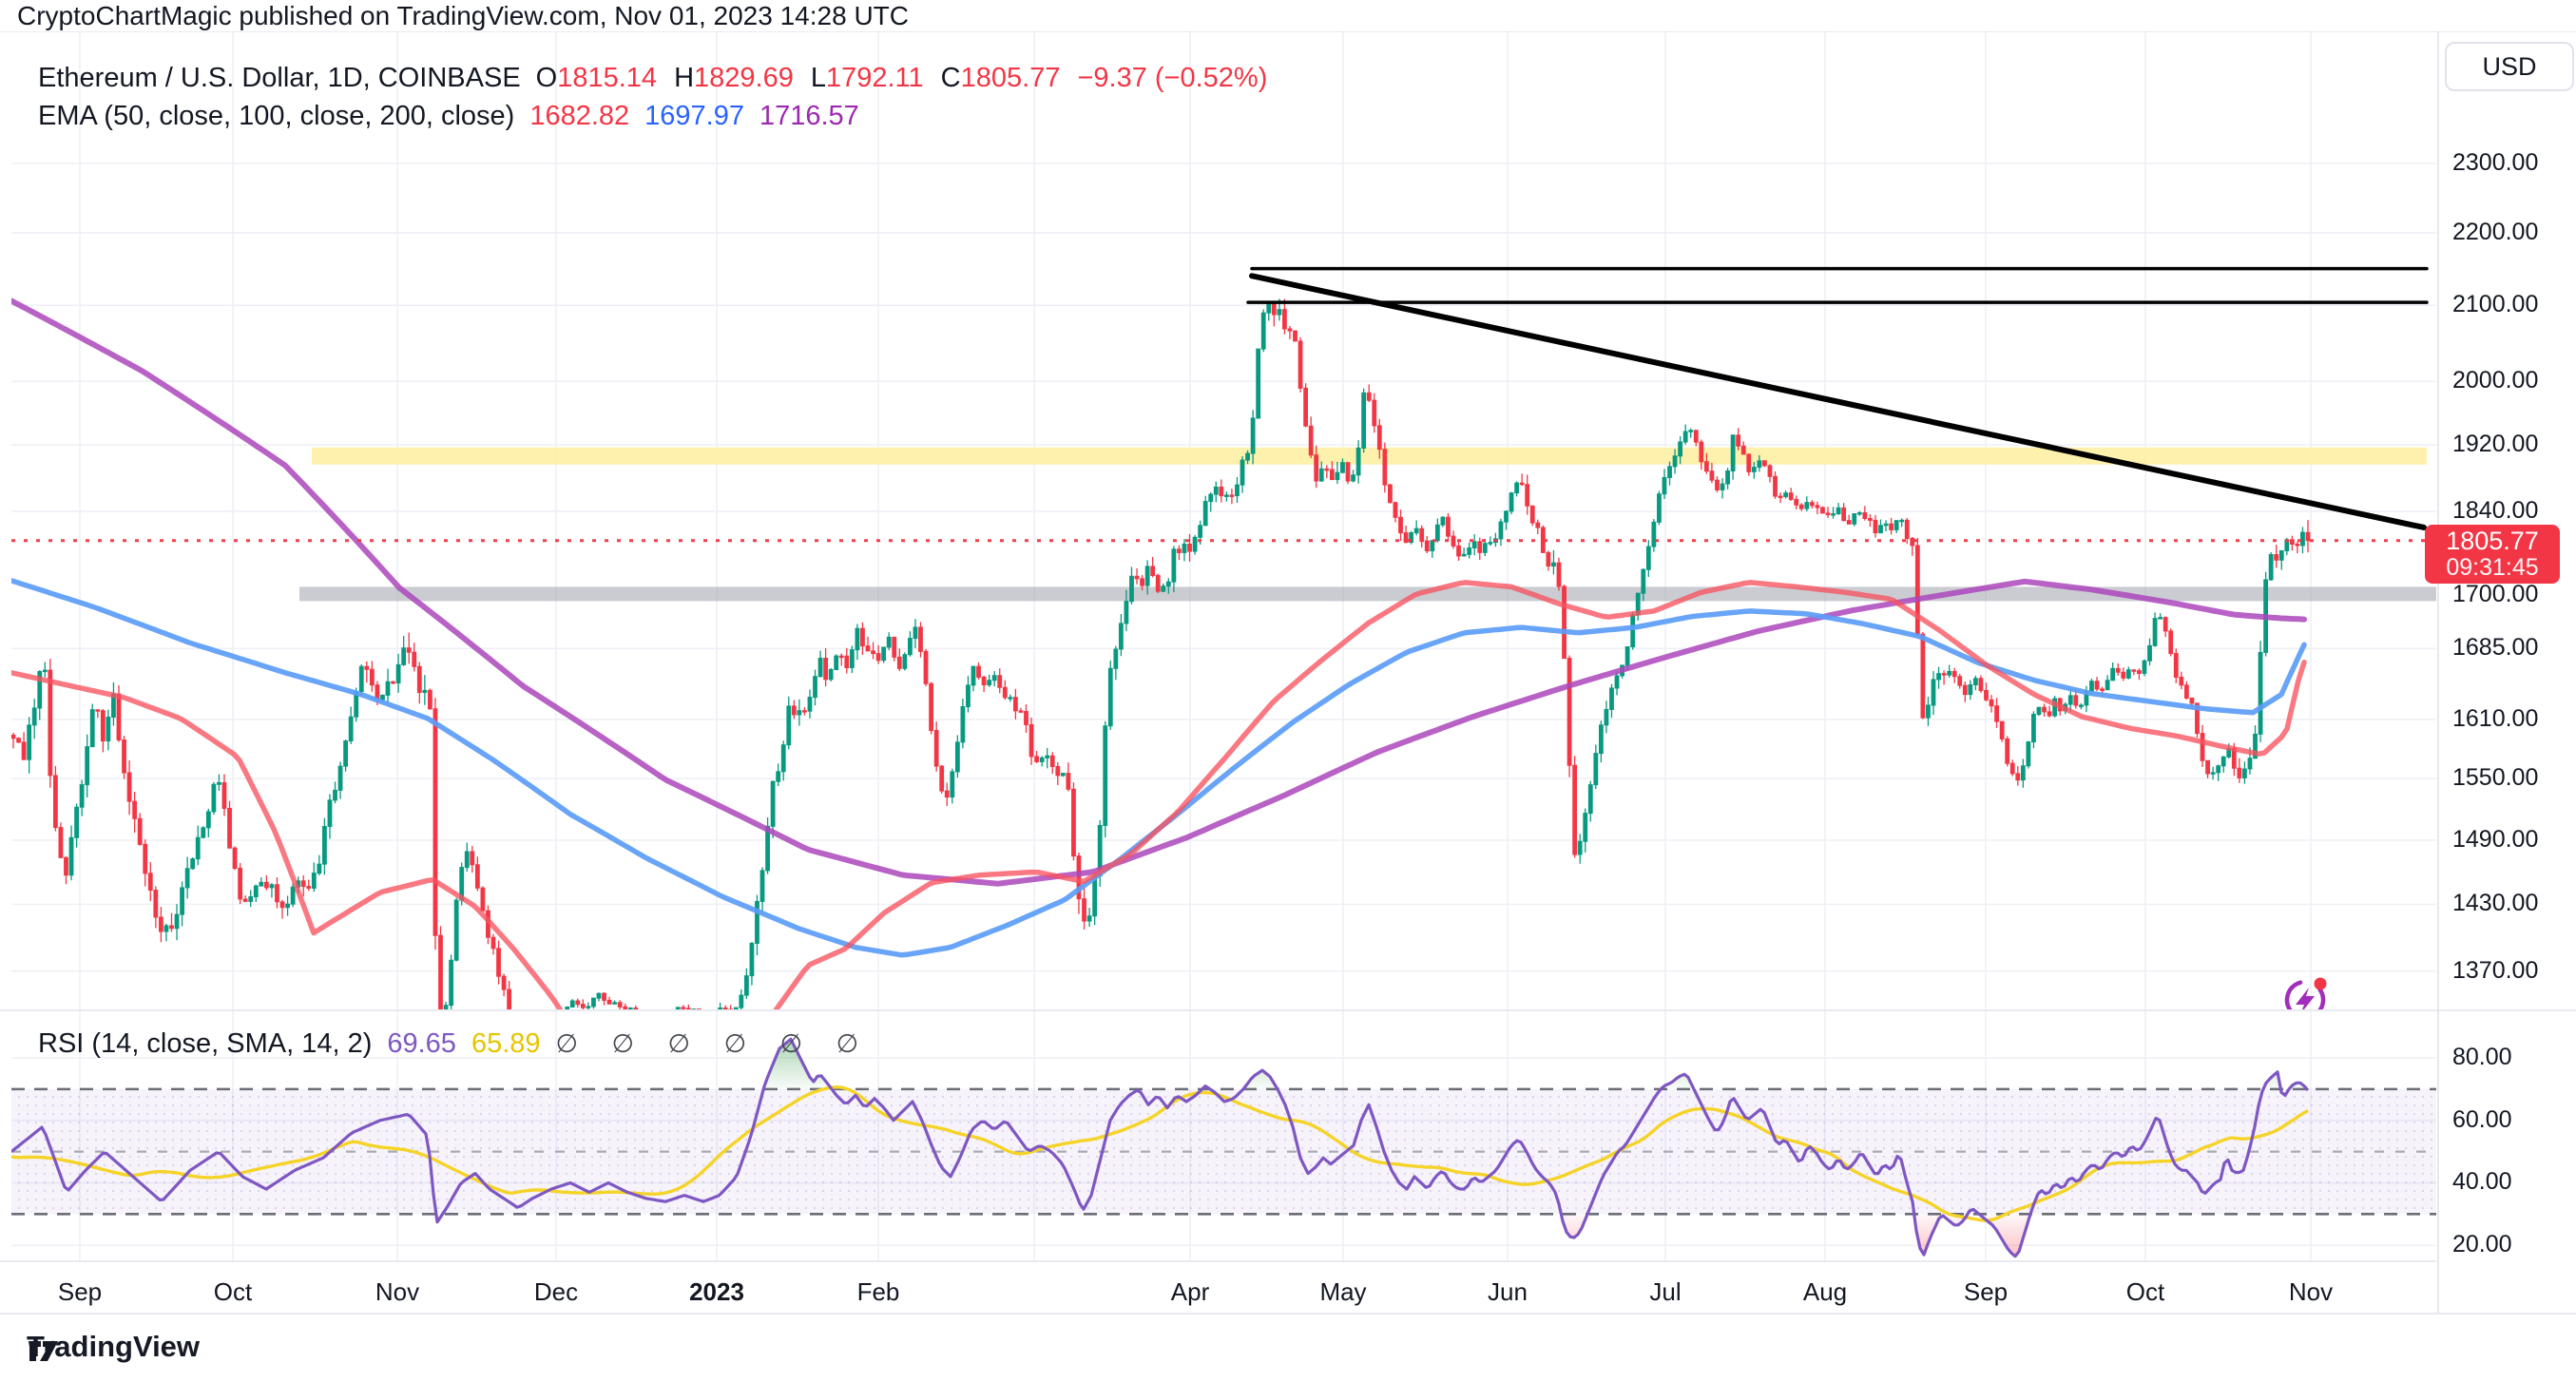  Describe the element at coordinates (43, 1351) in the screenshot. I see `tradingview-logo-icon` at that location.